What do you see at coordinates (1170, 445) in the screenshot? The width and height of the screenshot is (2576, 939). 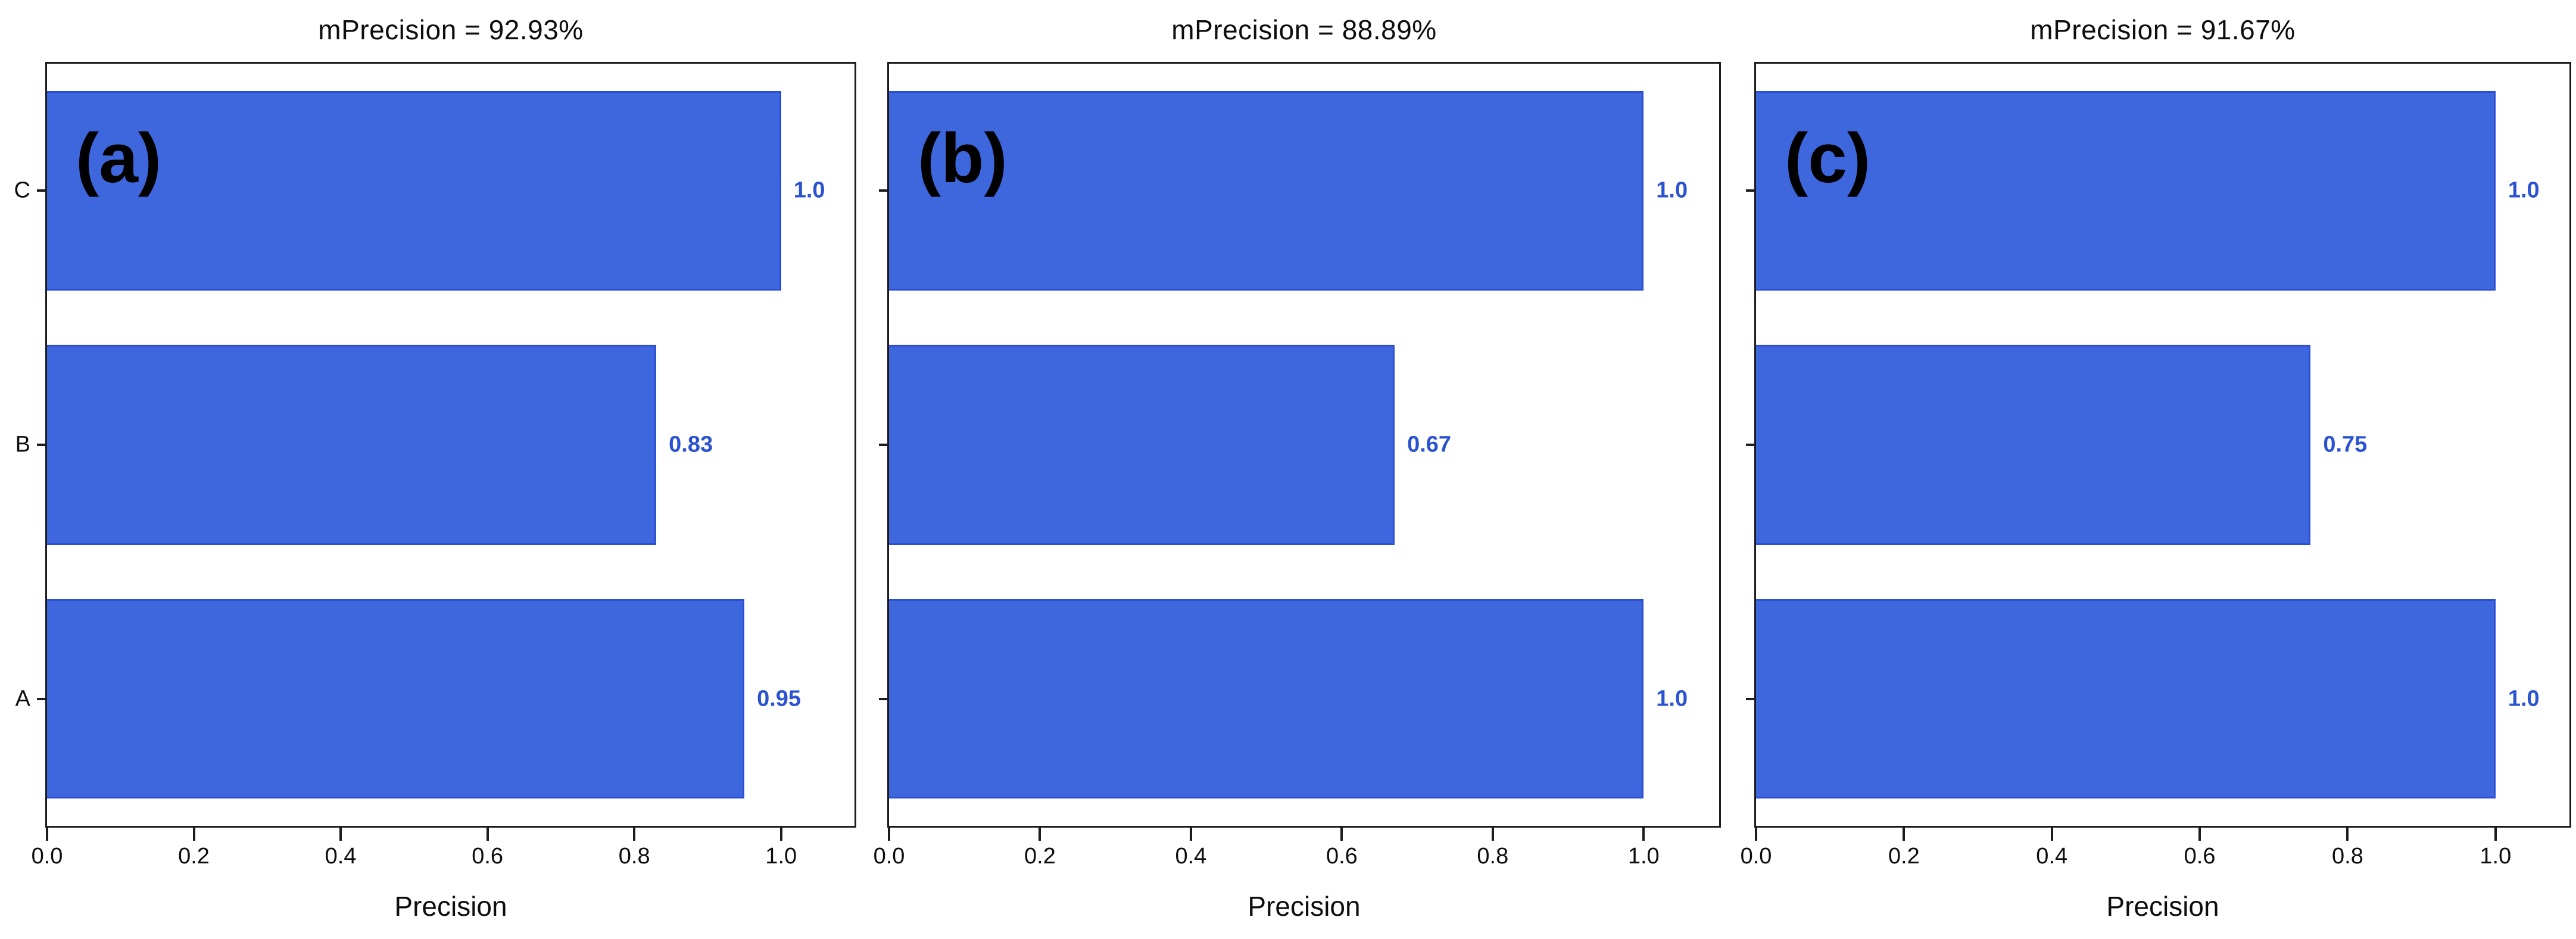 I see `bar: 0.67` at bounding box center [1170, 445].